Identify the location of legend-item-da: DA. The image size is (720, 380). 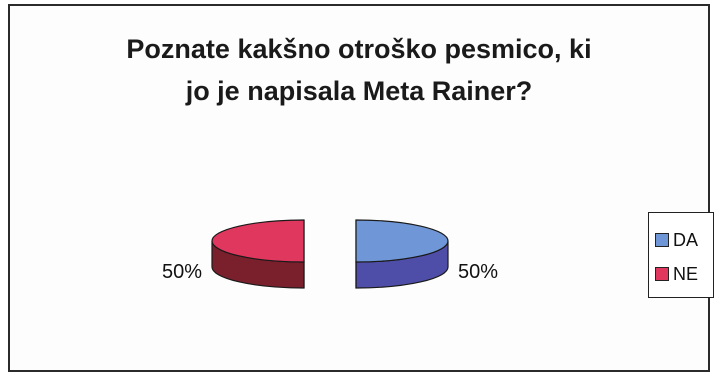
(684, 240).